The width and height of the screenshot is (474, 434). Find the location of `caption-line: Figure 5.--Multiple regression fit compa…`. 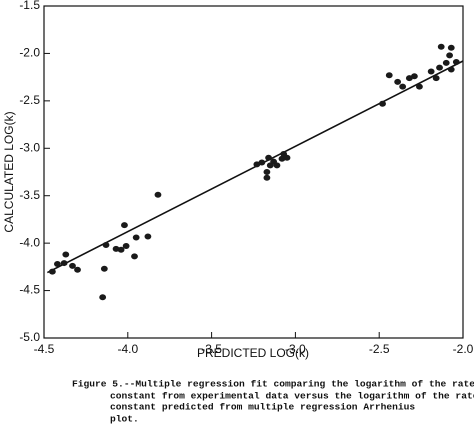

caption-line: Figure 5.--Multiple regression fit compa… is located at coordinates (273, 384).